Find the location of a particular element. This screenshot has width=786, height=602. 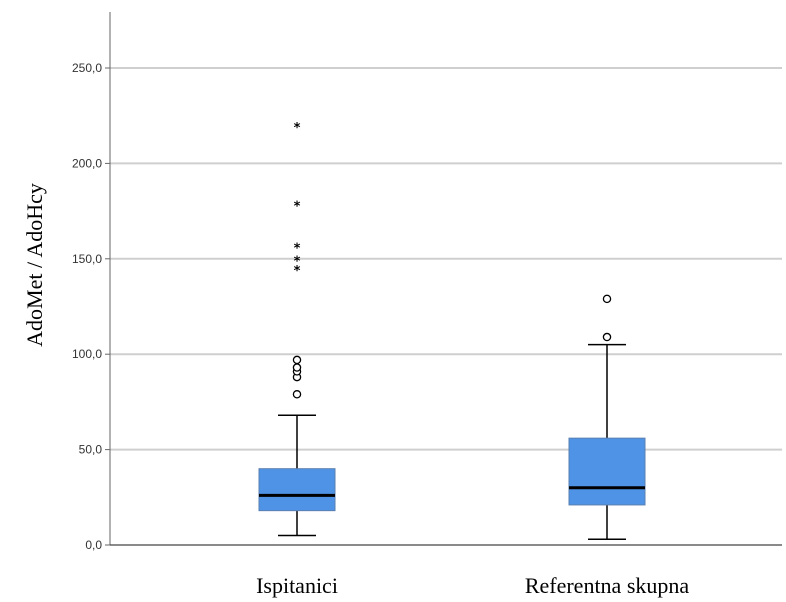

category-label: Ispitanici is located at coordinates (297, 585).